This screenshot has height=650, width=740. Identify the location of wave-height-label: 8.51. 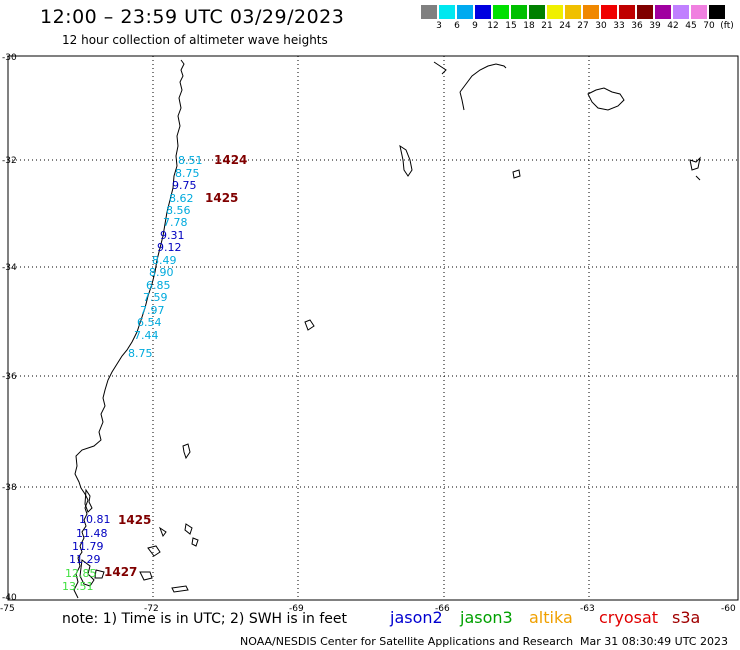
(190, 160).